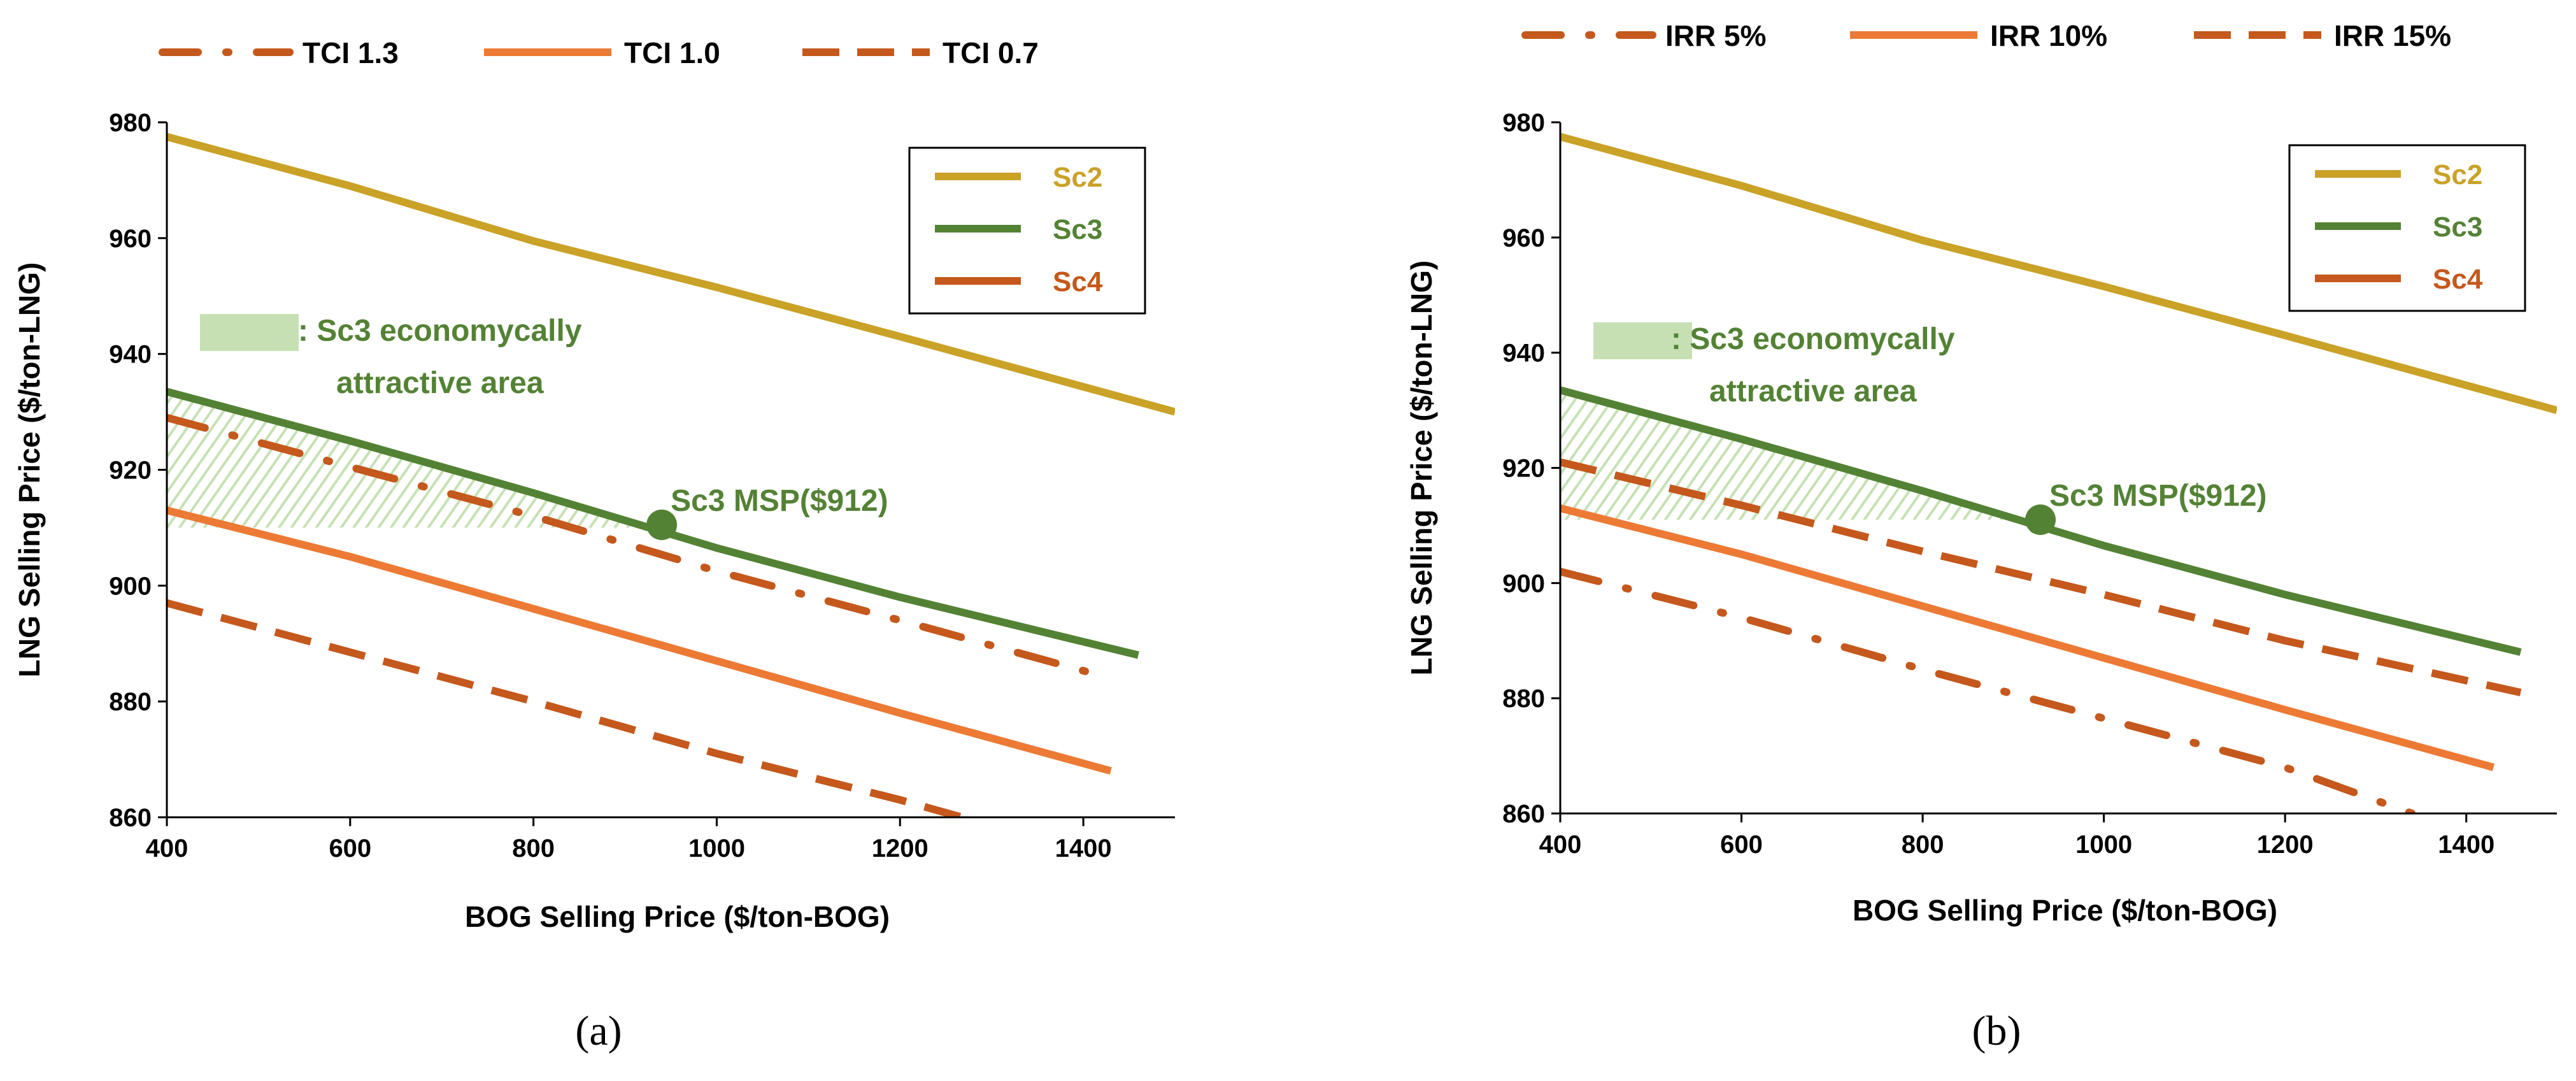 The width and height of the screenshot is (2576, 1081). I want to click on series-line-sc4-irr-10-, so click(2028, 637).